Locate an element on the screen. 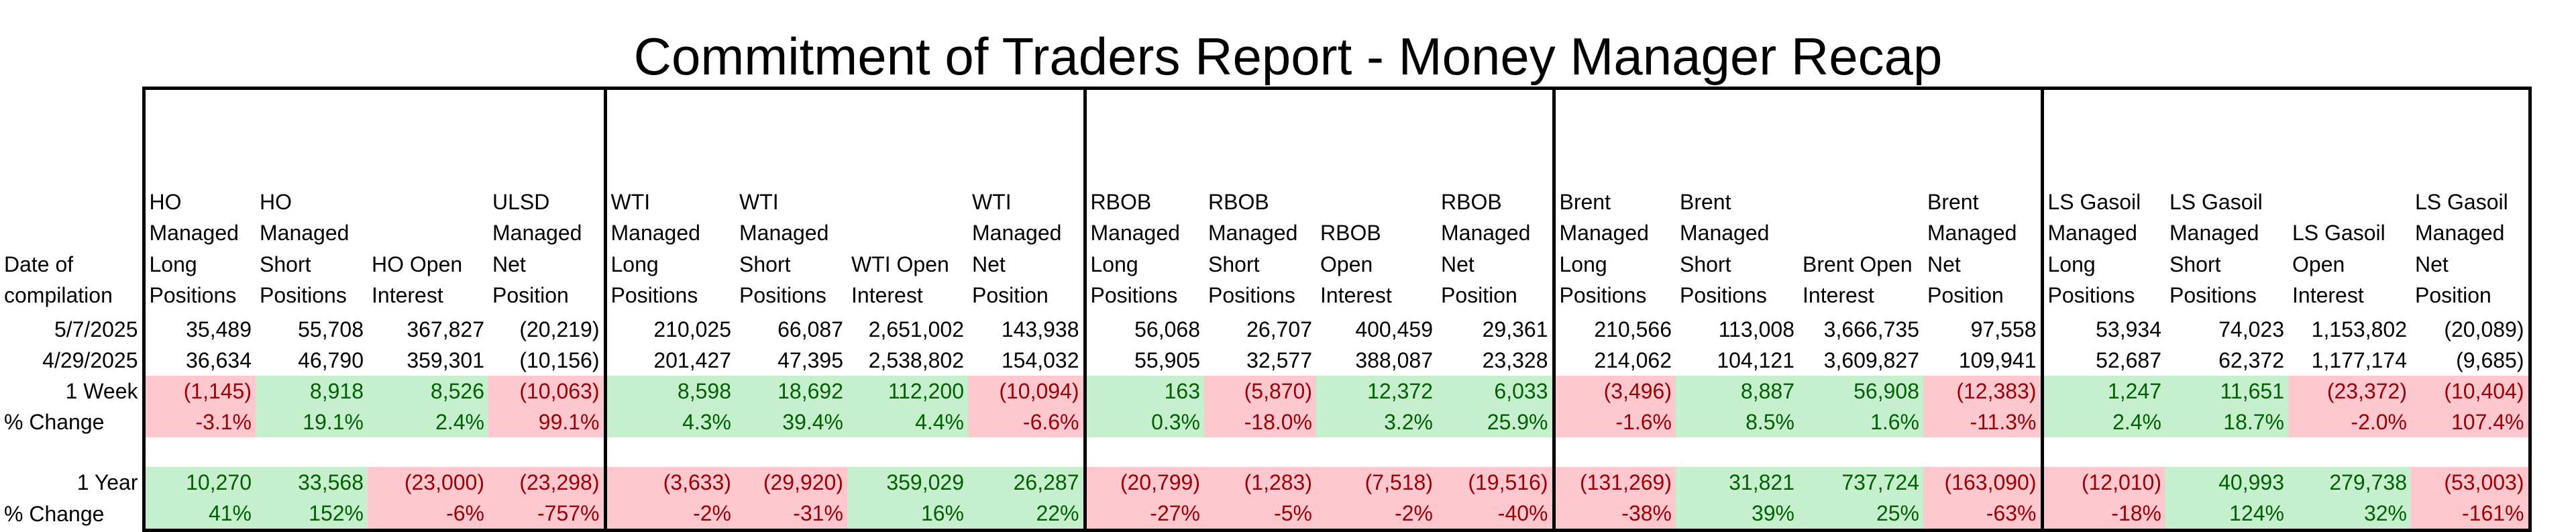 This screenshot has width=2576, height=532. table-cell: 55,905 is located at coordinates (1143, 360).